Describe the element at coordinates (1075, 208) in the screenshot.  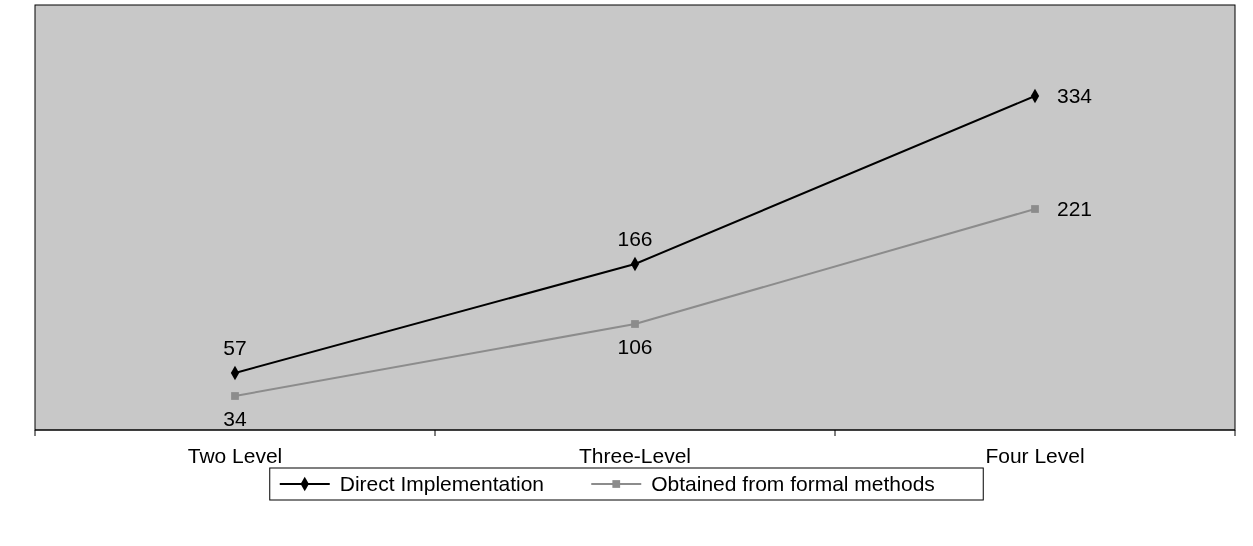
I see `data-label: 221` at that location.